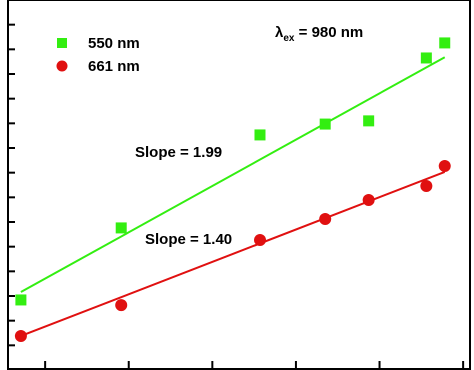  What do you see at coordinates (178, 152) in the screenshot?
I see `slope-annotation: Slope = 1.99` at bounding box center [178, 152].